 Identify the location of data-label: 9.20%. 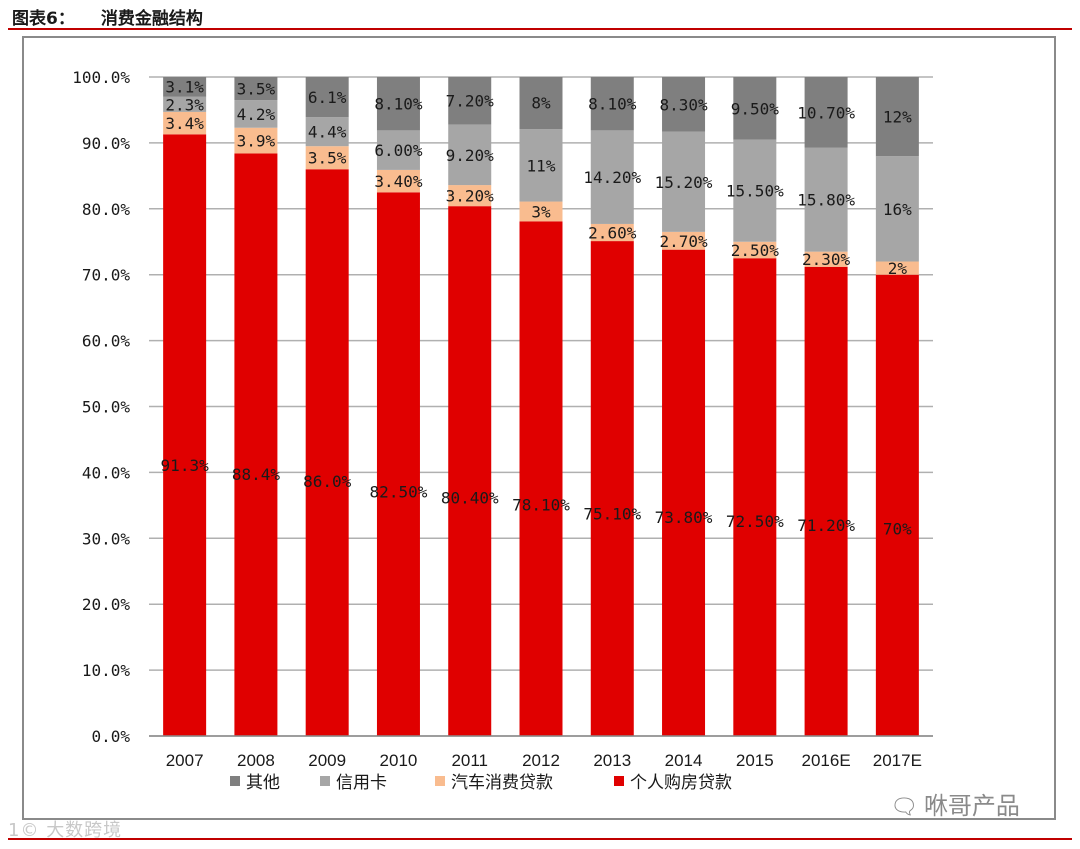
(470, 155).